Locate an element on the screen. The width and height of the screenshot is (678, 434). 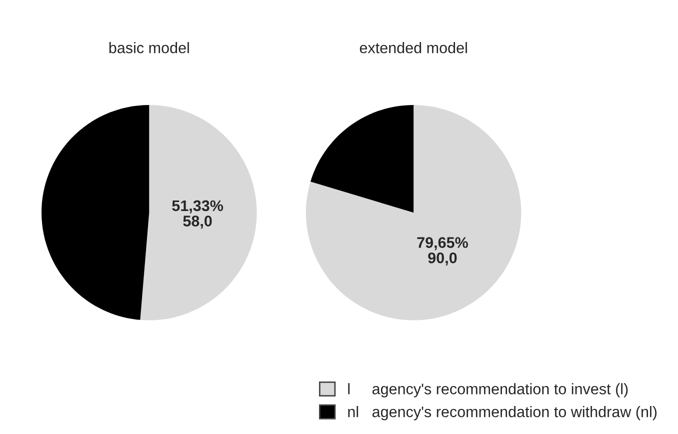
data-label: 51,33% 58,0 is located at coordinates (198, 214).